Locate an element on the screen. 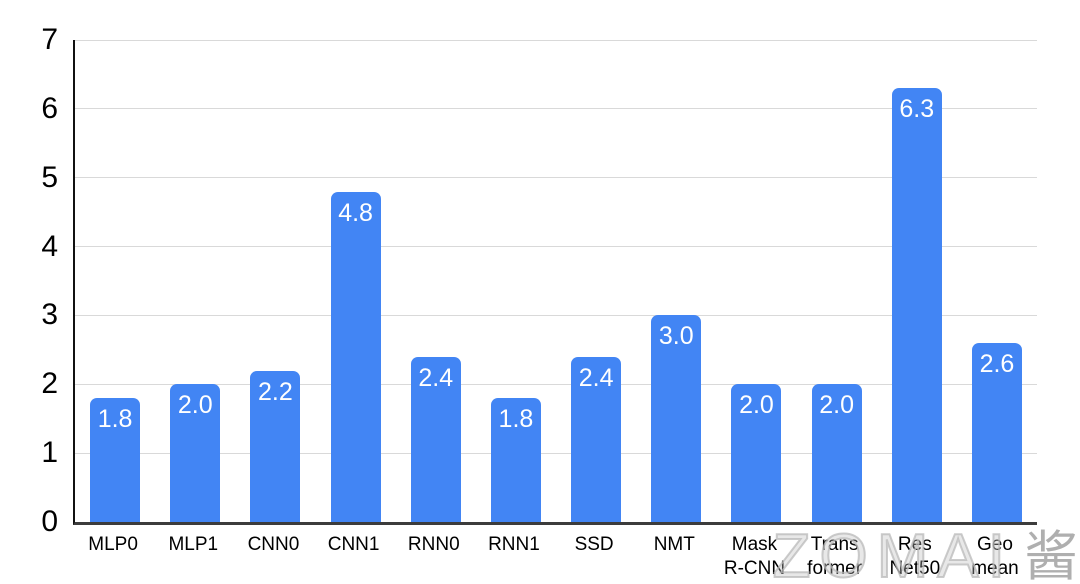 Image resolution: width=1080 pixels, height=584 pixels. bar-Mask R-CNN: 2.0 is located at coordinates (756, 453).